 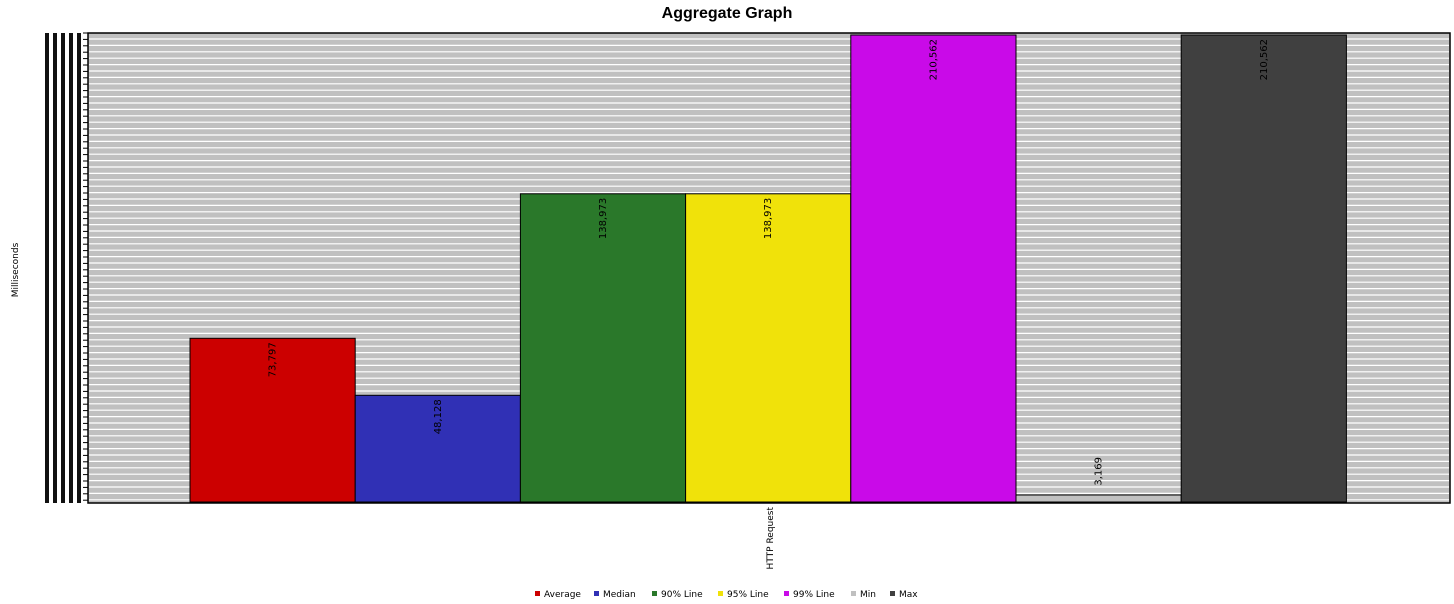 What do you see at coordinates (1099, 471) in the screenshot?
I see `bar-value-label: 3,169` at bounding box center [1099, 471].